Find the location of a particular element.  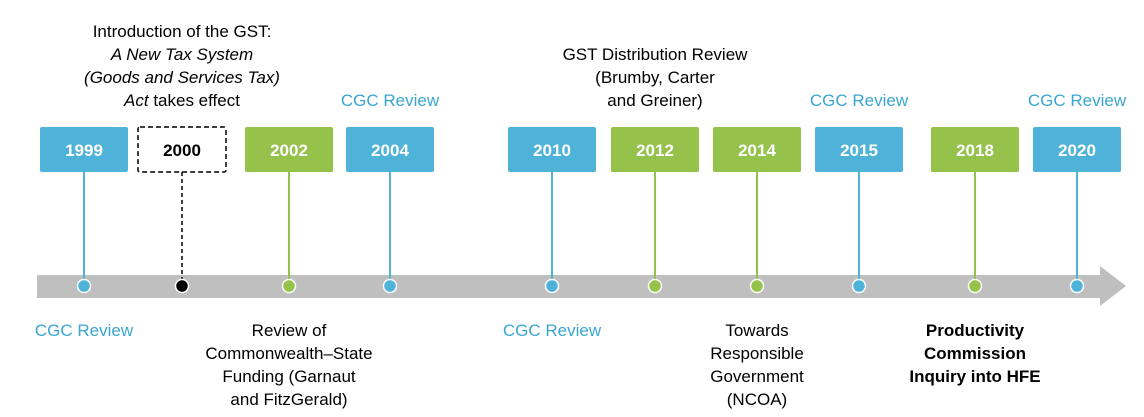

label-below: Towards is located at coordinates (756, 330).